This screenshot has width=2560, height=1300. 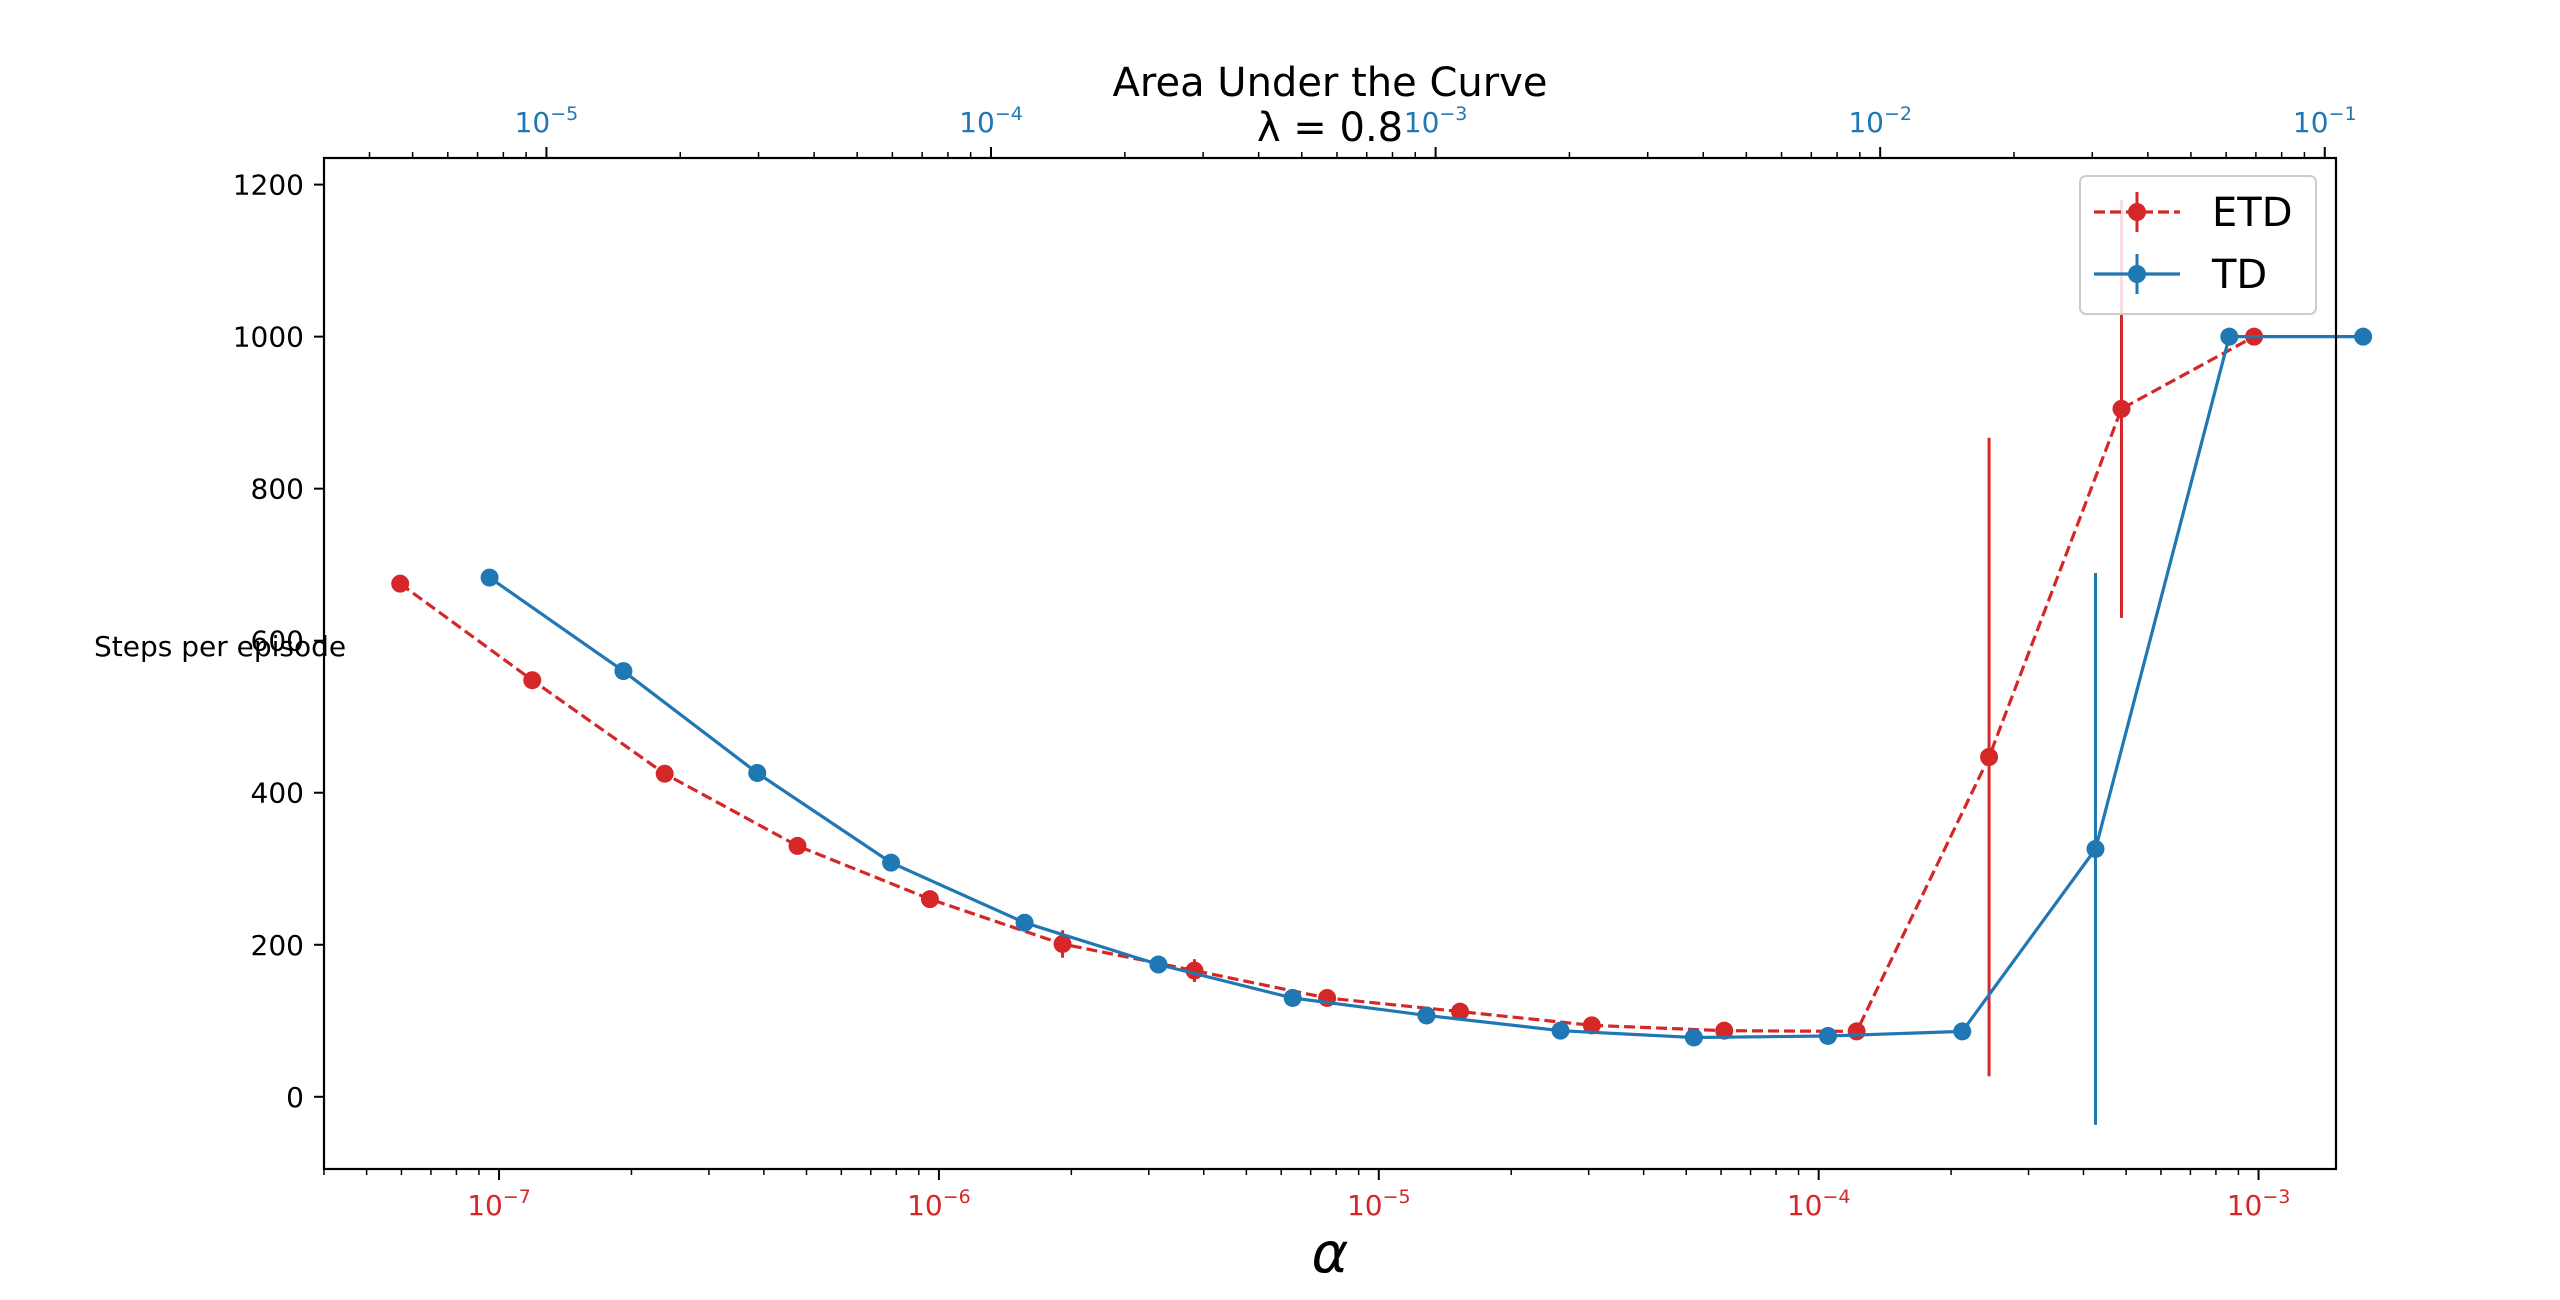 I want to click on legend: ETD TD, so click(x=2198, y=245).